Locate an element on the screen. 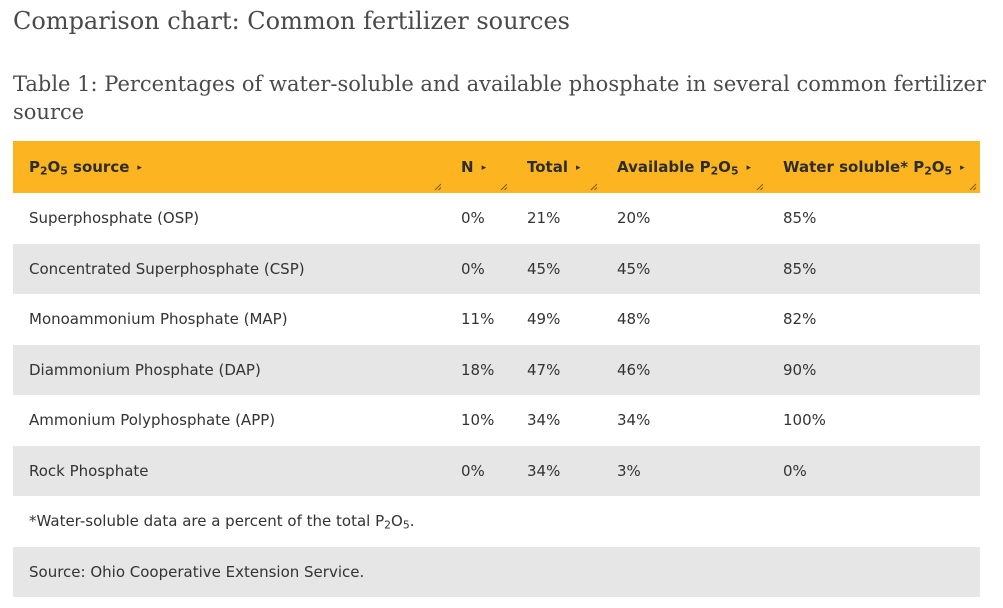 This screenshot has width=1003, height=608. column-header-total: Total ▸ is located at coordinates (556, 167).